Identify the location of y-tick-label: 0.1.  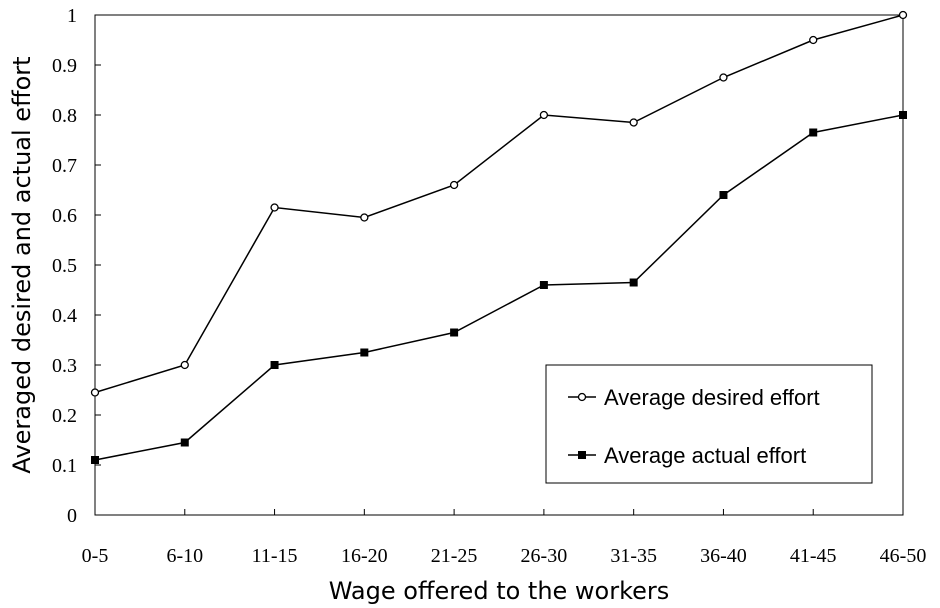
(64, 466).